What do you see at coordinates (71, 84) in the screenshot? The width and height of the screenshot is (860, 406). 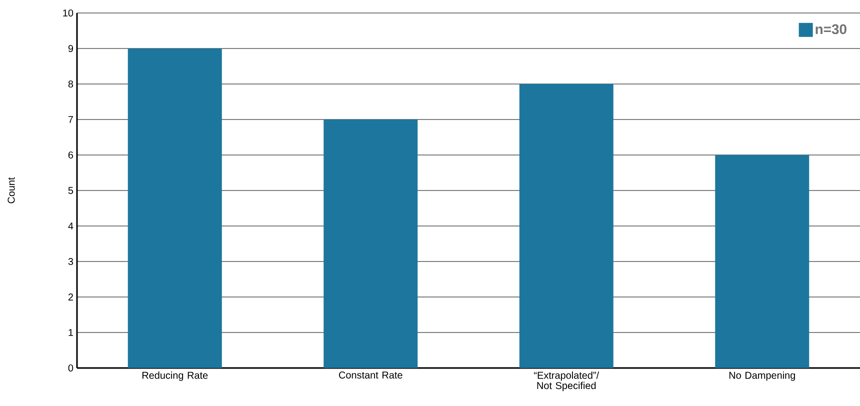 I see `y-tick-label: 8` at bounding box center [71, 84].